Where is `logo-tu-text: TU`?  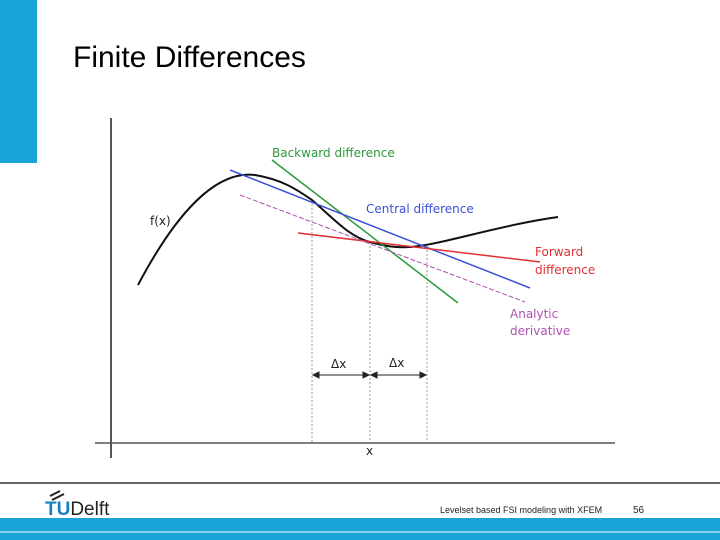
logo-tu-text: TU is located at coordinates (57, 509).